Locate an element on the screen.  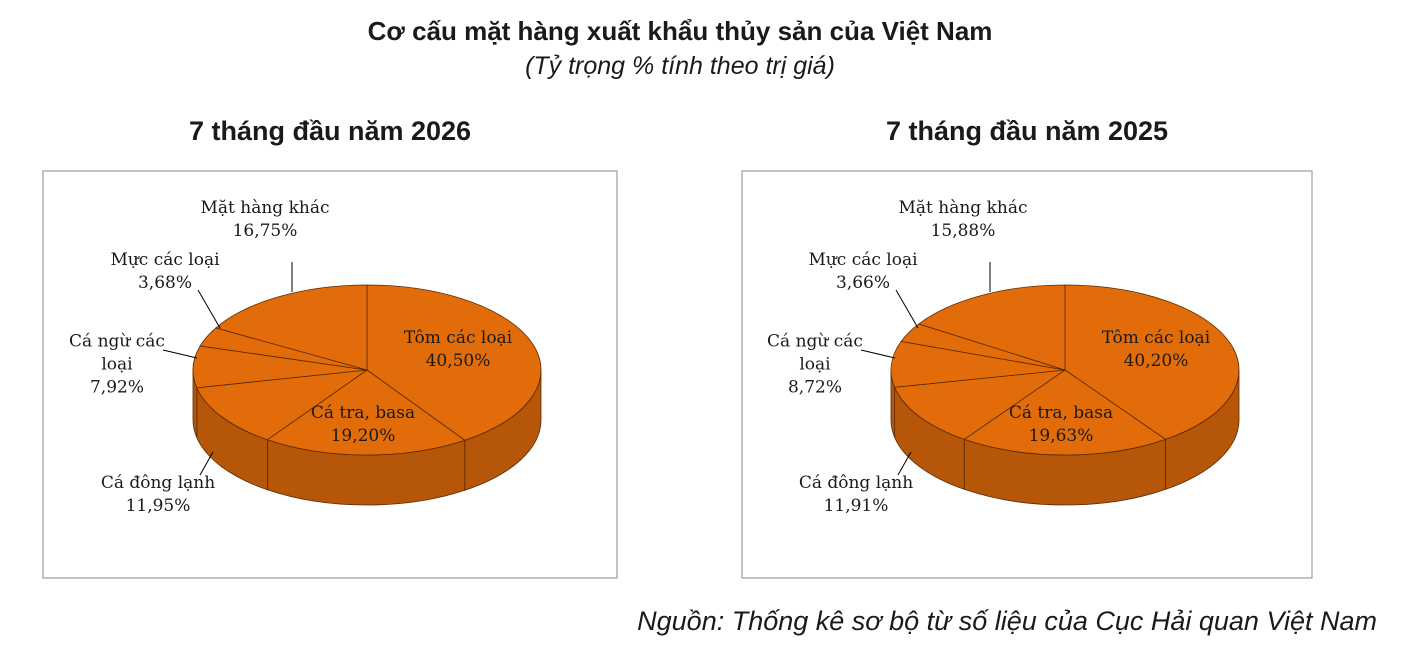
slice-value-label: 40,20% is located at coordinates (1156, 361).